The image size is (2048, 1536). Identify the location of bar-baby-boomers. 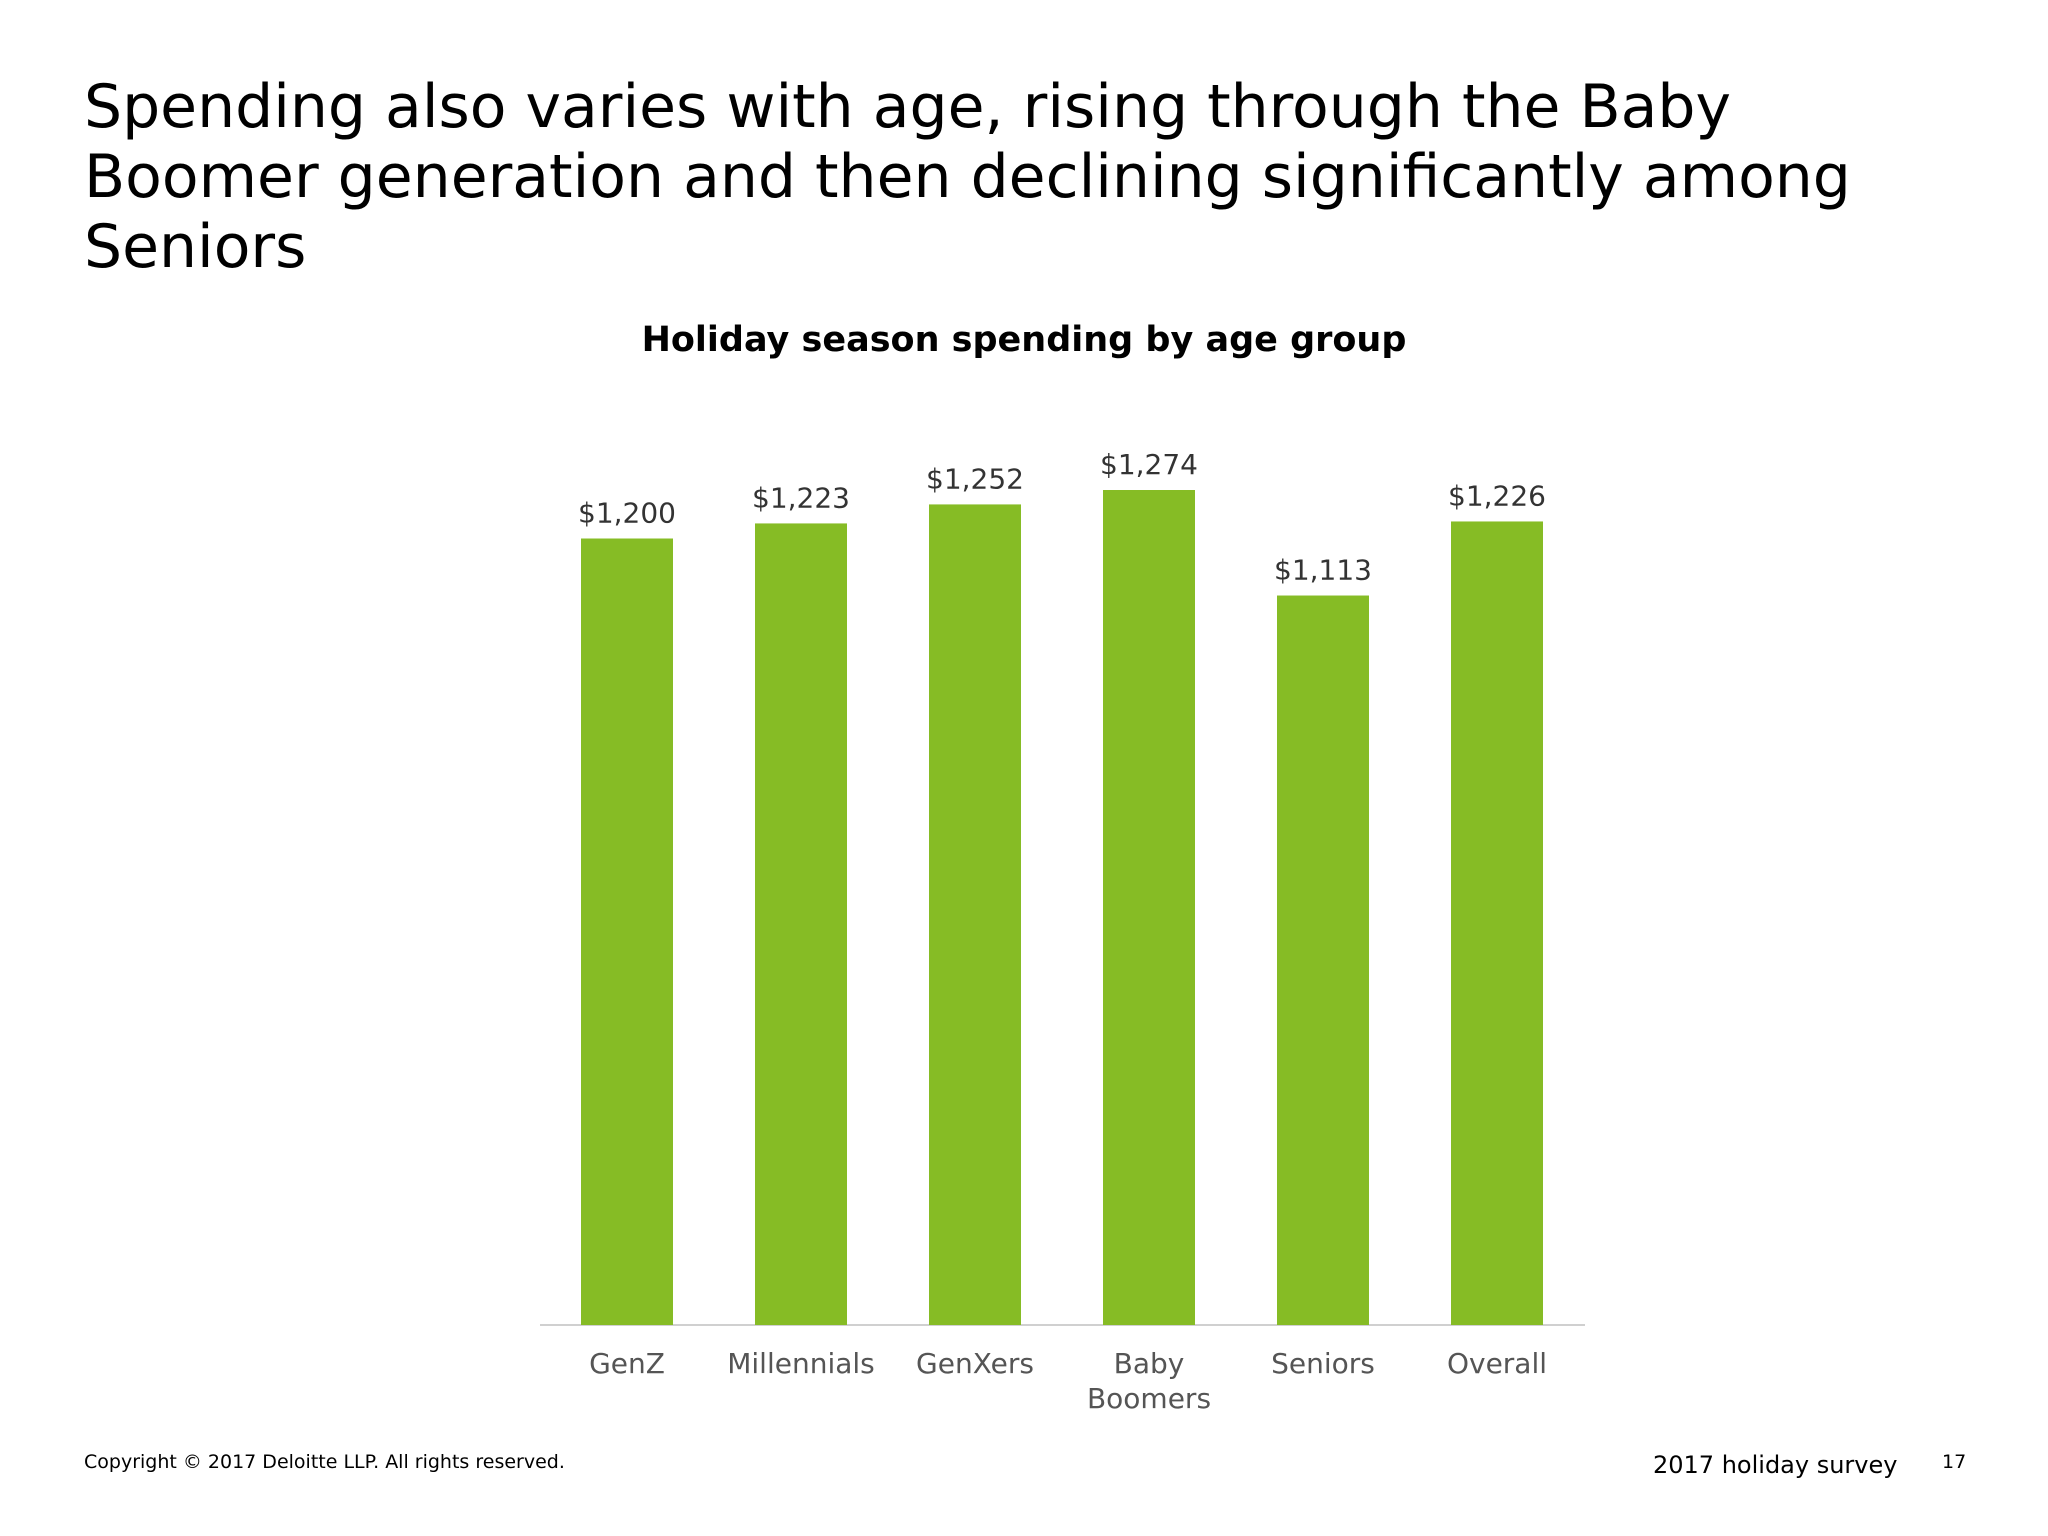
(1149, 907).